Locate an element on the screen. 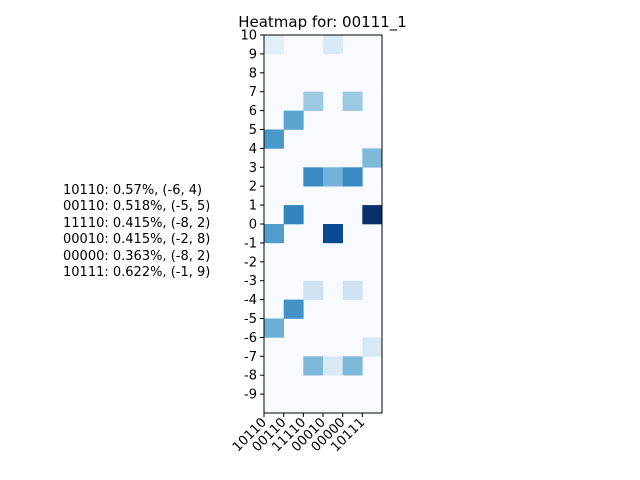  y-tick-label: 4 is located at coordinates (253, 149).